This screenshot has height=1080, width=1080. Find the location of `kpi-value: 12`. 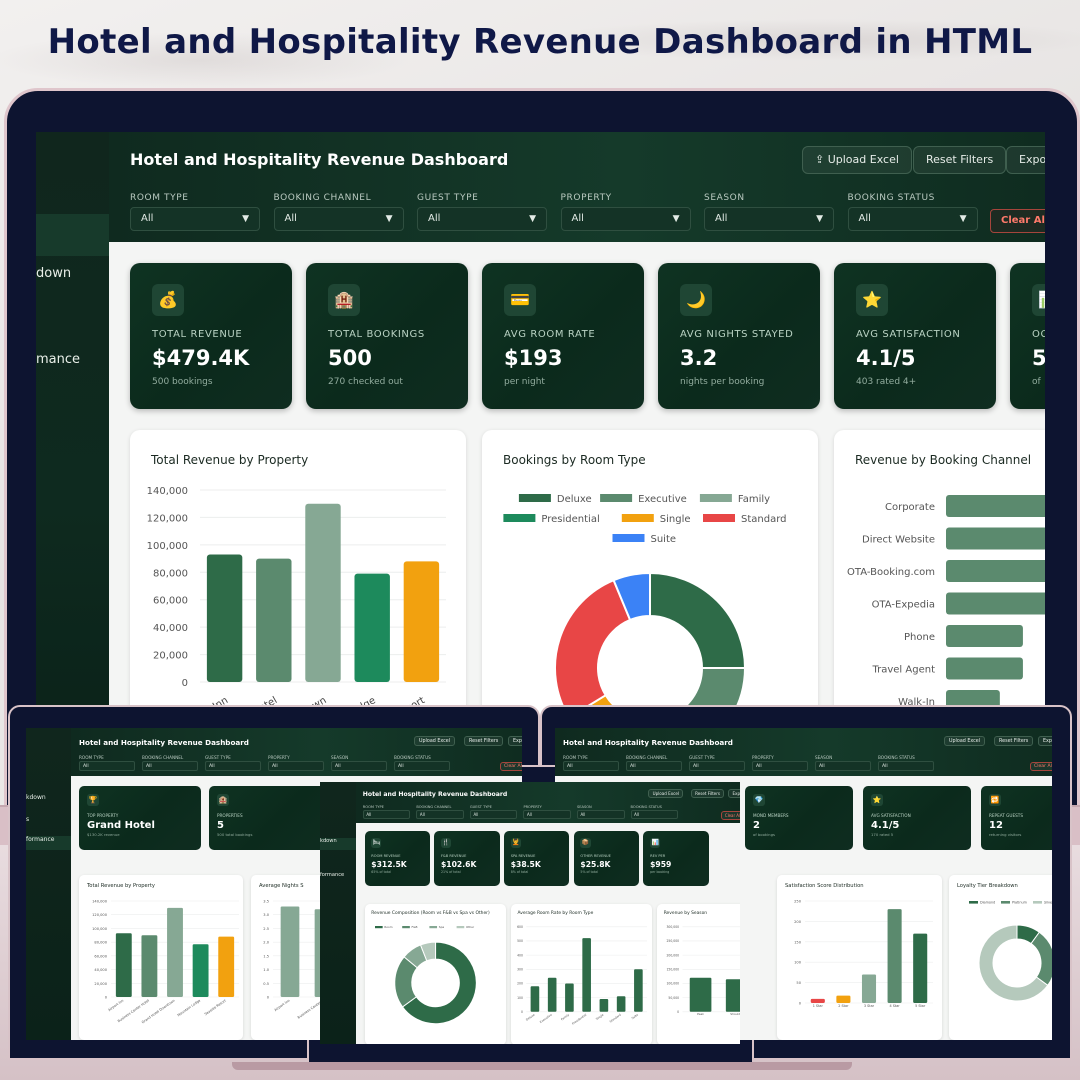

kpi-value: 12 is located at coordinates (996, 825).